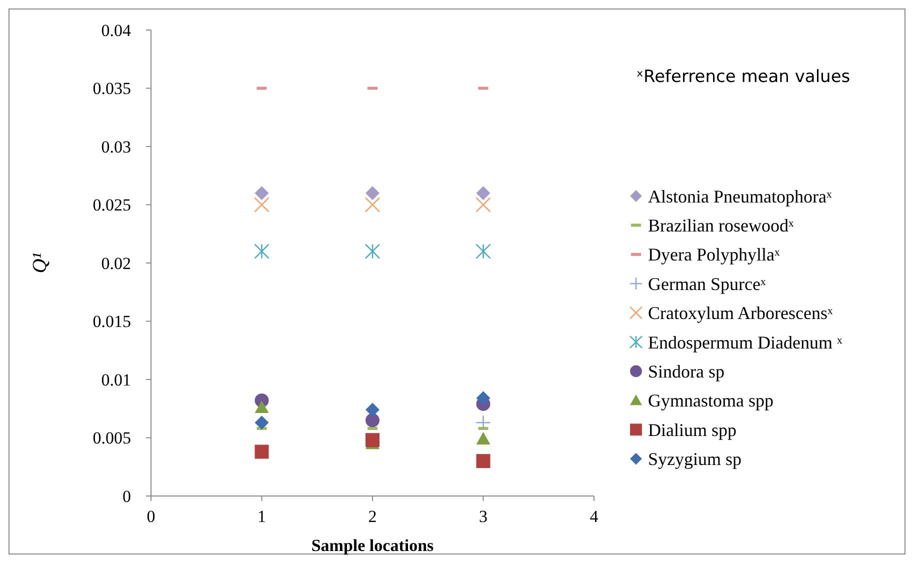 The image size is (914, 565). What do you see at coordinates (372, 516) in the screenshot?
I see `x-tick-label: 2` at bounding box center [372, 516].